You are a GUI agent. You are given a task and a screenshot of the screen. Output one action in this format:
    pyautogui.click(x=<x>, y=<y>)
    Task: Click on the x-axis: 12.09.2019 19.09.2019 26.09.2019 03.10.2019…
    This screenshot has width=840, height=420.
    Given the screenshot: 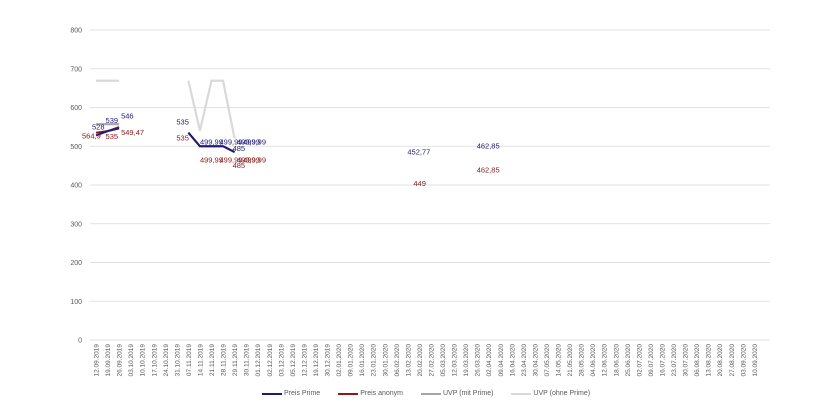 What is the action you would take?
    pyautogui.click(x=426, y=360)
    